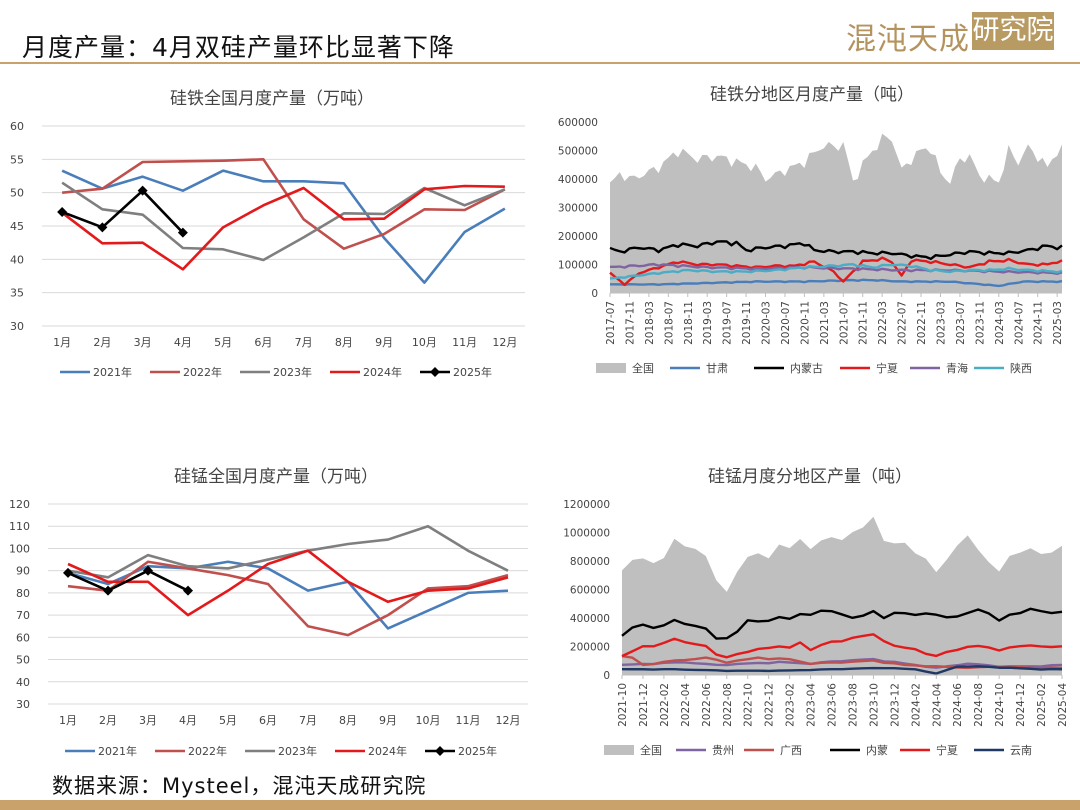 The height and width of the screenshot is (810, 1080). Describe the element at coordinates (623, 705) in the screenshot. I see `x-tick-label: 2021-10` at that location.